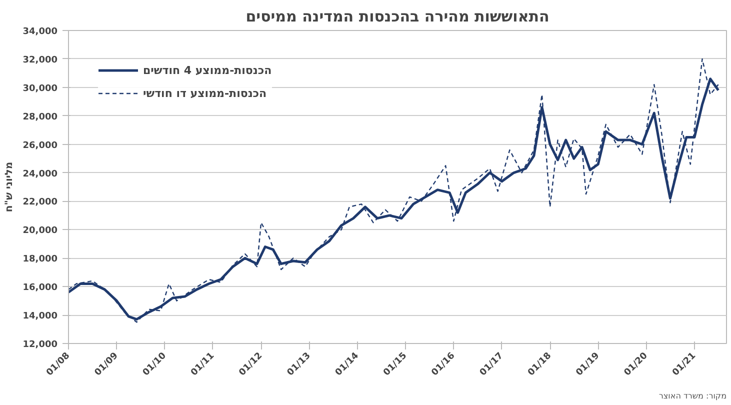 The width and height of the screenshot is (731, 405). I want to click on y-tick-label: 24,000, so click(40, 174).